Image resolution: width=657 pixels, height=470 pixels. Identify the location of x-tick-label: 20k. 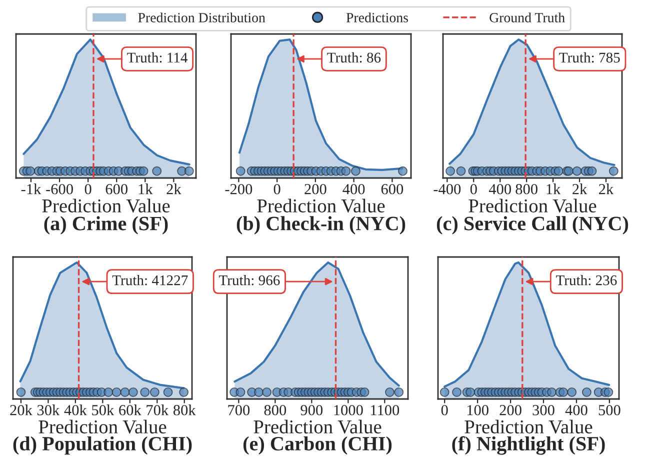
(21, 410).